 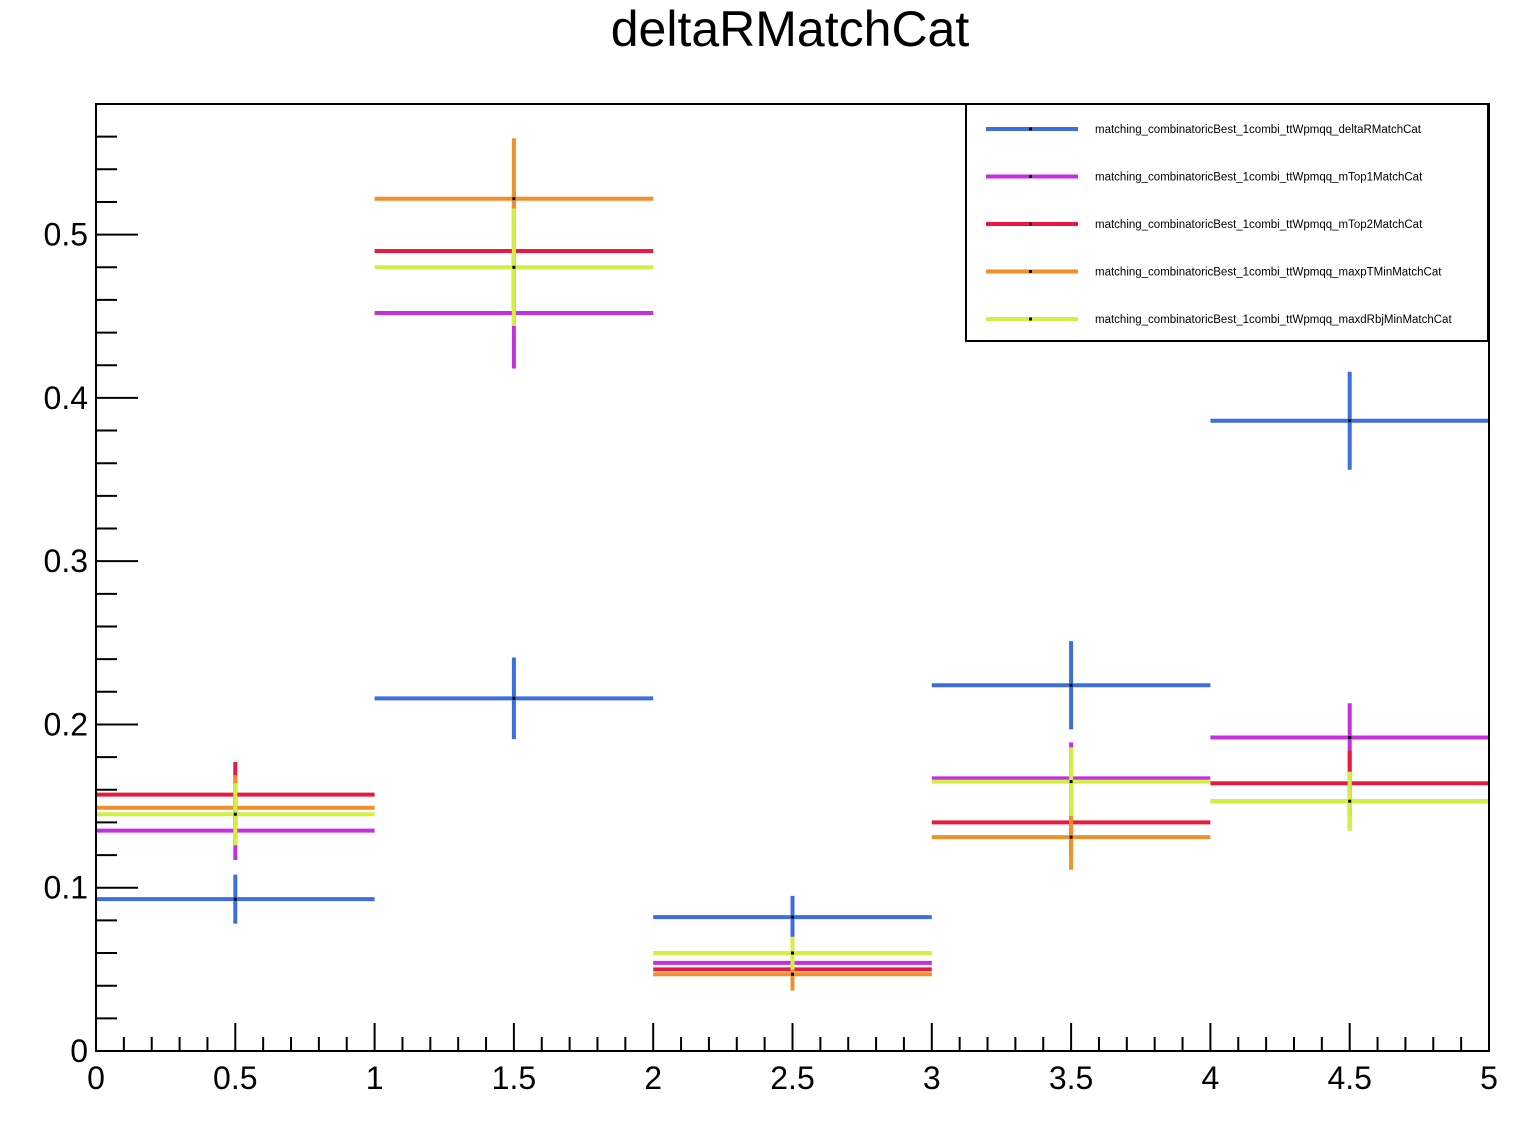 What do you see at coordinates (96, 1078) in the screenshot?
I see `x-tick-label: 0` at bounding box center [96, 1078].